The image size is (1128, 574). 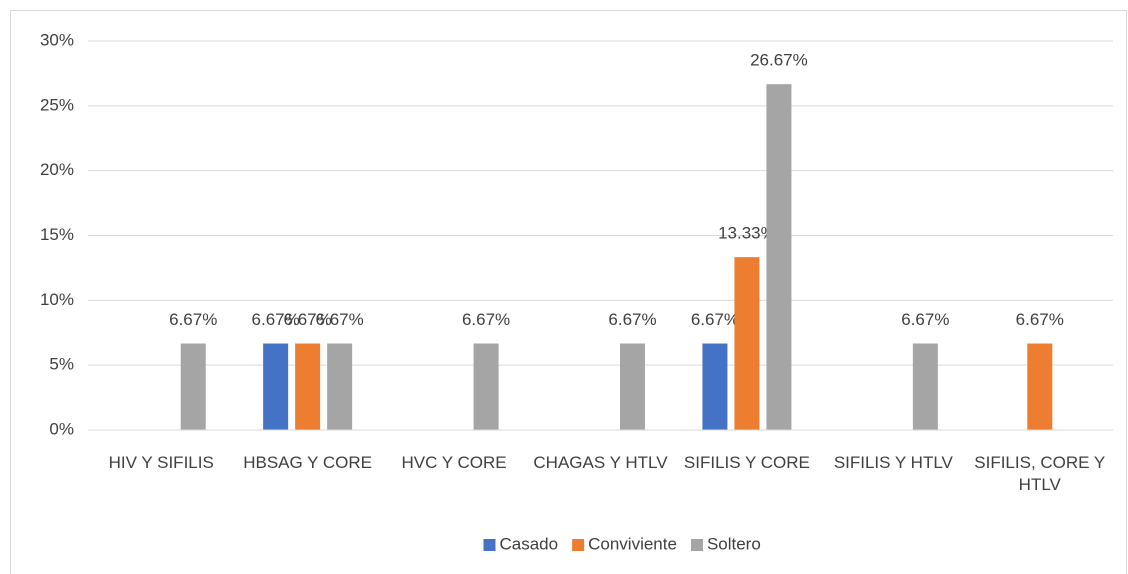 What do you see at coordinates (161, 462) in the screenshot?
I see `x-tick-label: HIV Y SIFILIS` at bounding box center [161, 462].